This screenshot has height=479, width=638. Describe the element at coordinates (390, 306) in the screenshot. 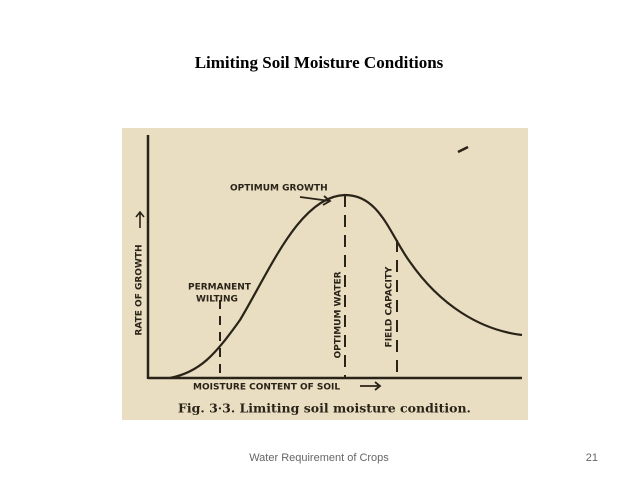

I see `field-capacity-label: FIELD CAPACITY` at that location.